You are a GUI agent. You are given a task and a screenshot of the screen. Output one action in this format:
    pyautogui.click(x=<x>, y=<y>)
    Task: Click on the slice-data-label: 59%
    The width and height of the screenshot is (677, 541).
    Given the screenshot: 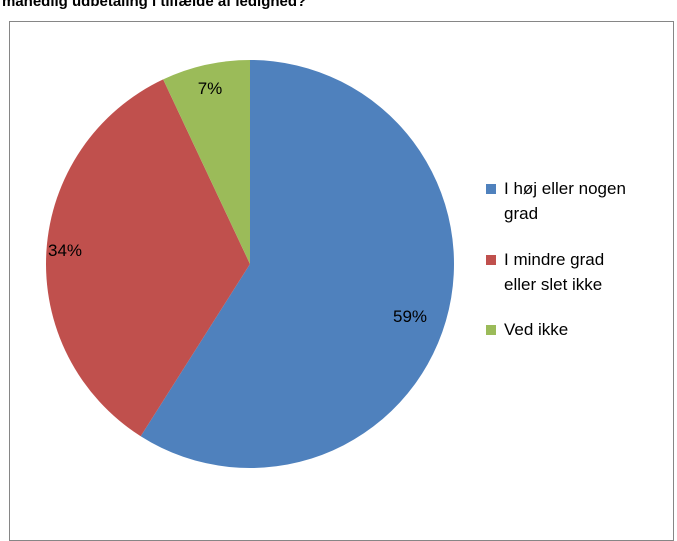 What is the action you would take?
    pyautogui.click(x=410, y=316)
    